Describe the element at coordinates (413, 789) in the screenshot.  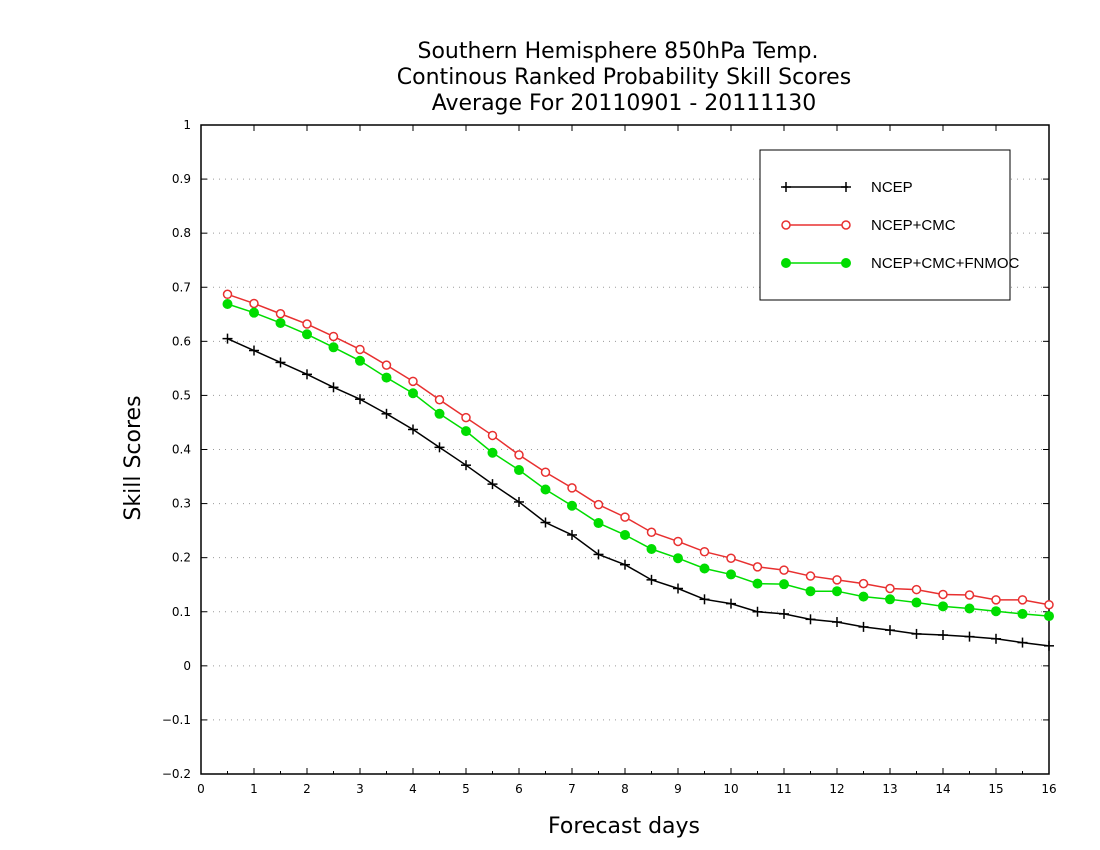
I see `x-tick-label: 4` at that location.